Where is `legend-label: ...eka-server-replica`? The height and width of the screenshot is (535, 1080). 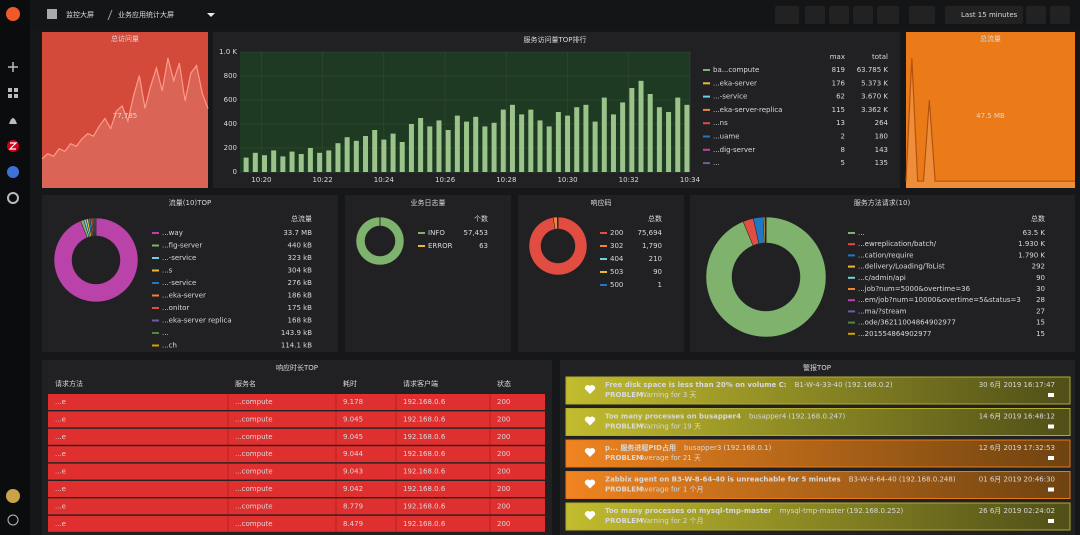 legend-label: ...eka-server-replica is located at coordinates (747, 110).